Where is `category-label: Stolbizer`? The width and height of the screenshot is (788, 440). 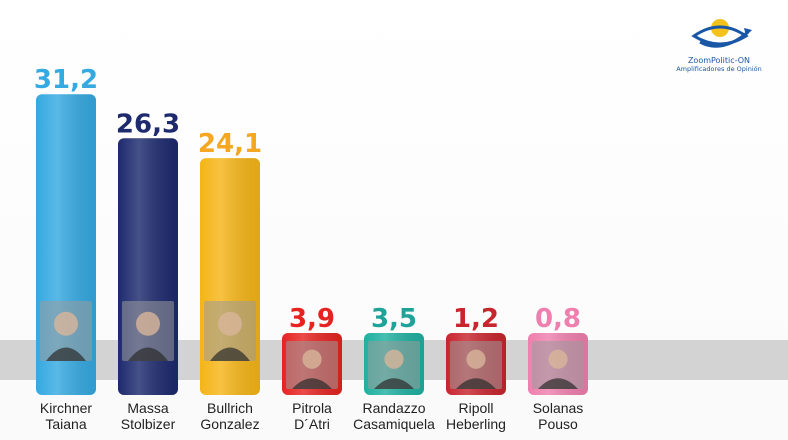 category-label: Stolbizer is located at coordinates (148, 424).